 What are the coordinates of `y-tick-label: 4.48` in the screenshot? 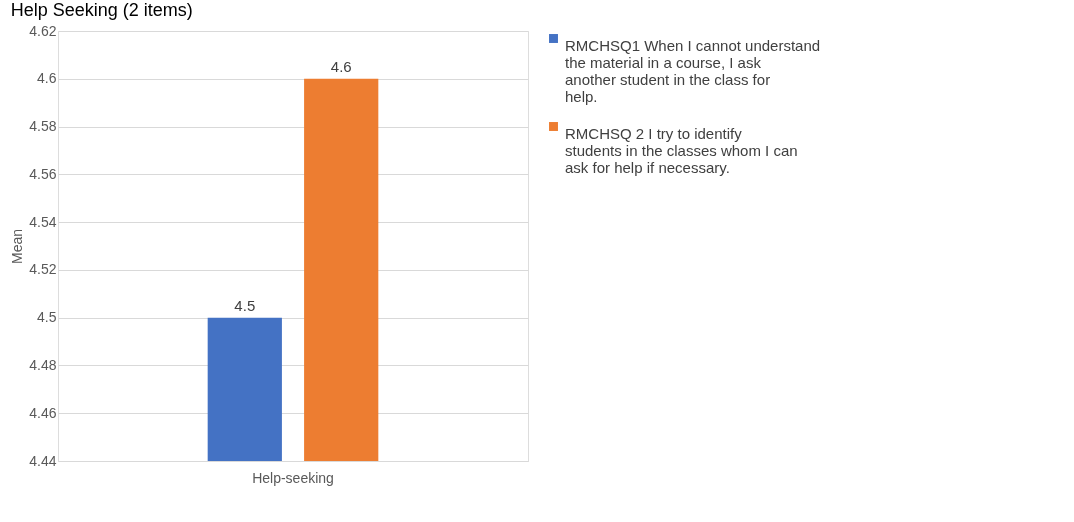 It's located at (43, 364).